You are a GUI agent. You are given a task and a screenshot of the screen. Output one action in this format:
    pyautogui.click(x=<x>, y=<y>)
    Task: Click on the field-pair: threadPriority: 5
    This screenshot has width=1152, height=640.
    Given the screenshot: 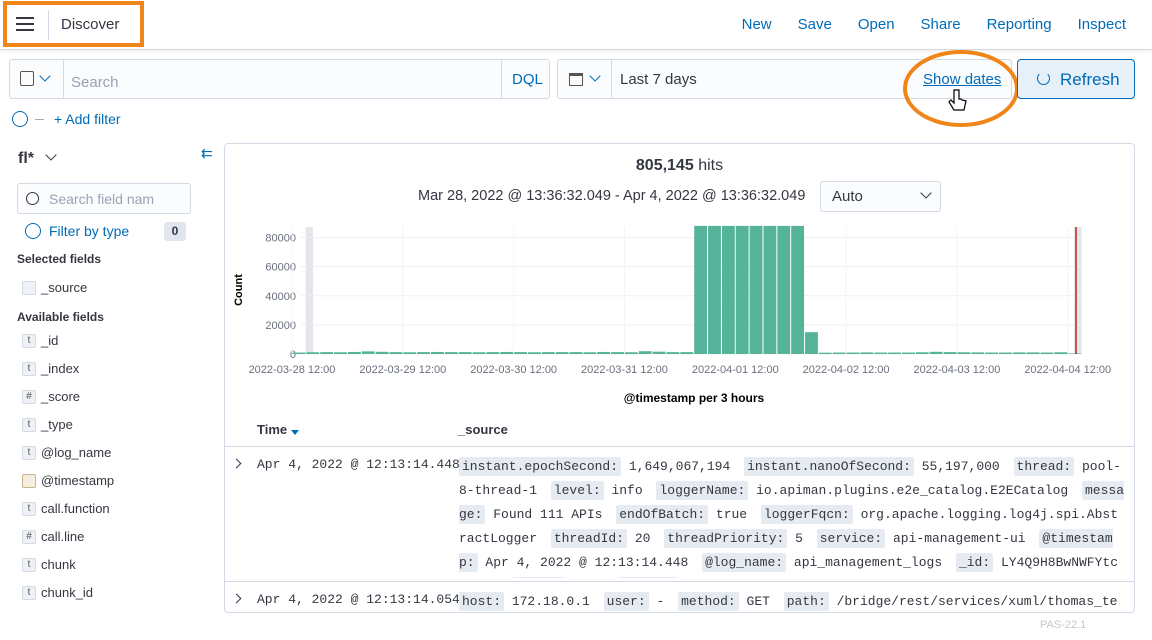 What is the action you would take?
    pyautogui.click(x=733, y=538)
    